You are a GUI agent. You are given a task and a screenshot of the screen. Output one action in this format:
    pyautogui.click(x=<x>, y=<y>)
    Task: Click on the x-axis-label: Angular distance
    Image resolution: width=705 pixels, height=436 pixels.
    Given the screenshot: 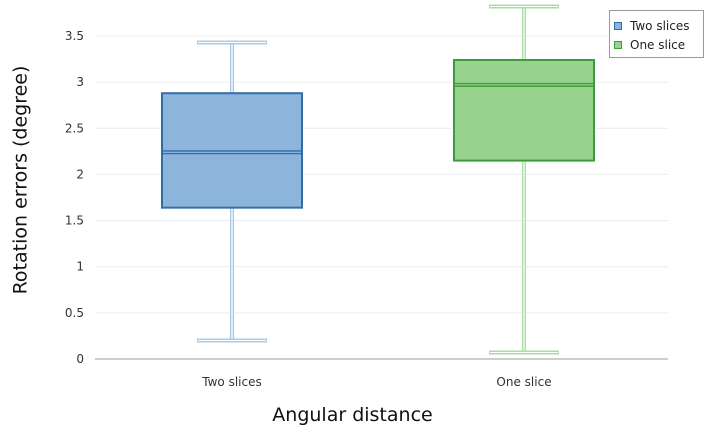 What is the action you would take?
    pyautogui.click(x=352, y=415)
    